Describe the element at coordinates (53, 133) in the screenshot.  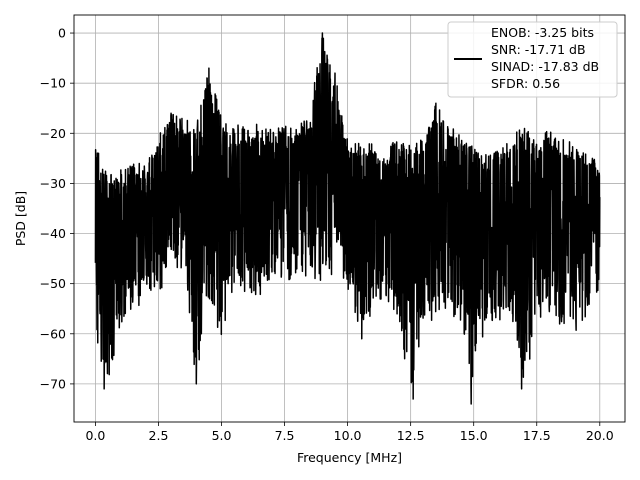
I see `y-tick-label: −20` at that location.